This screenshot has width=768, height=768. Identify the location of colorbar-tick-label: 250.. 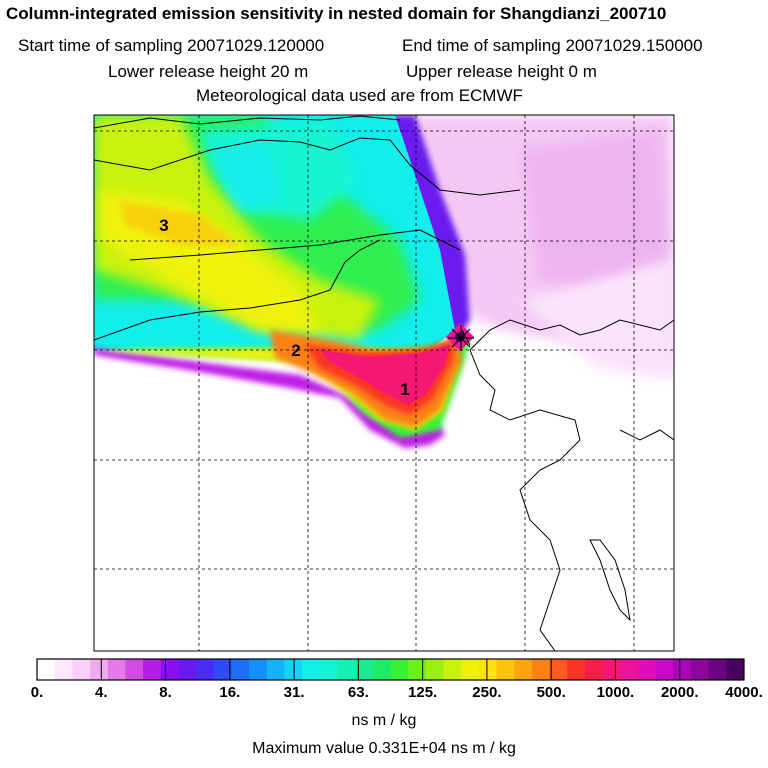
(487, 692).